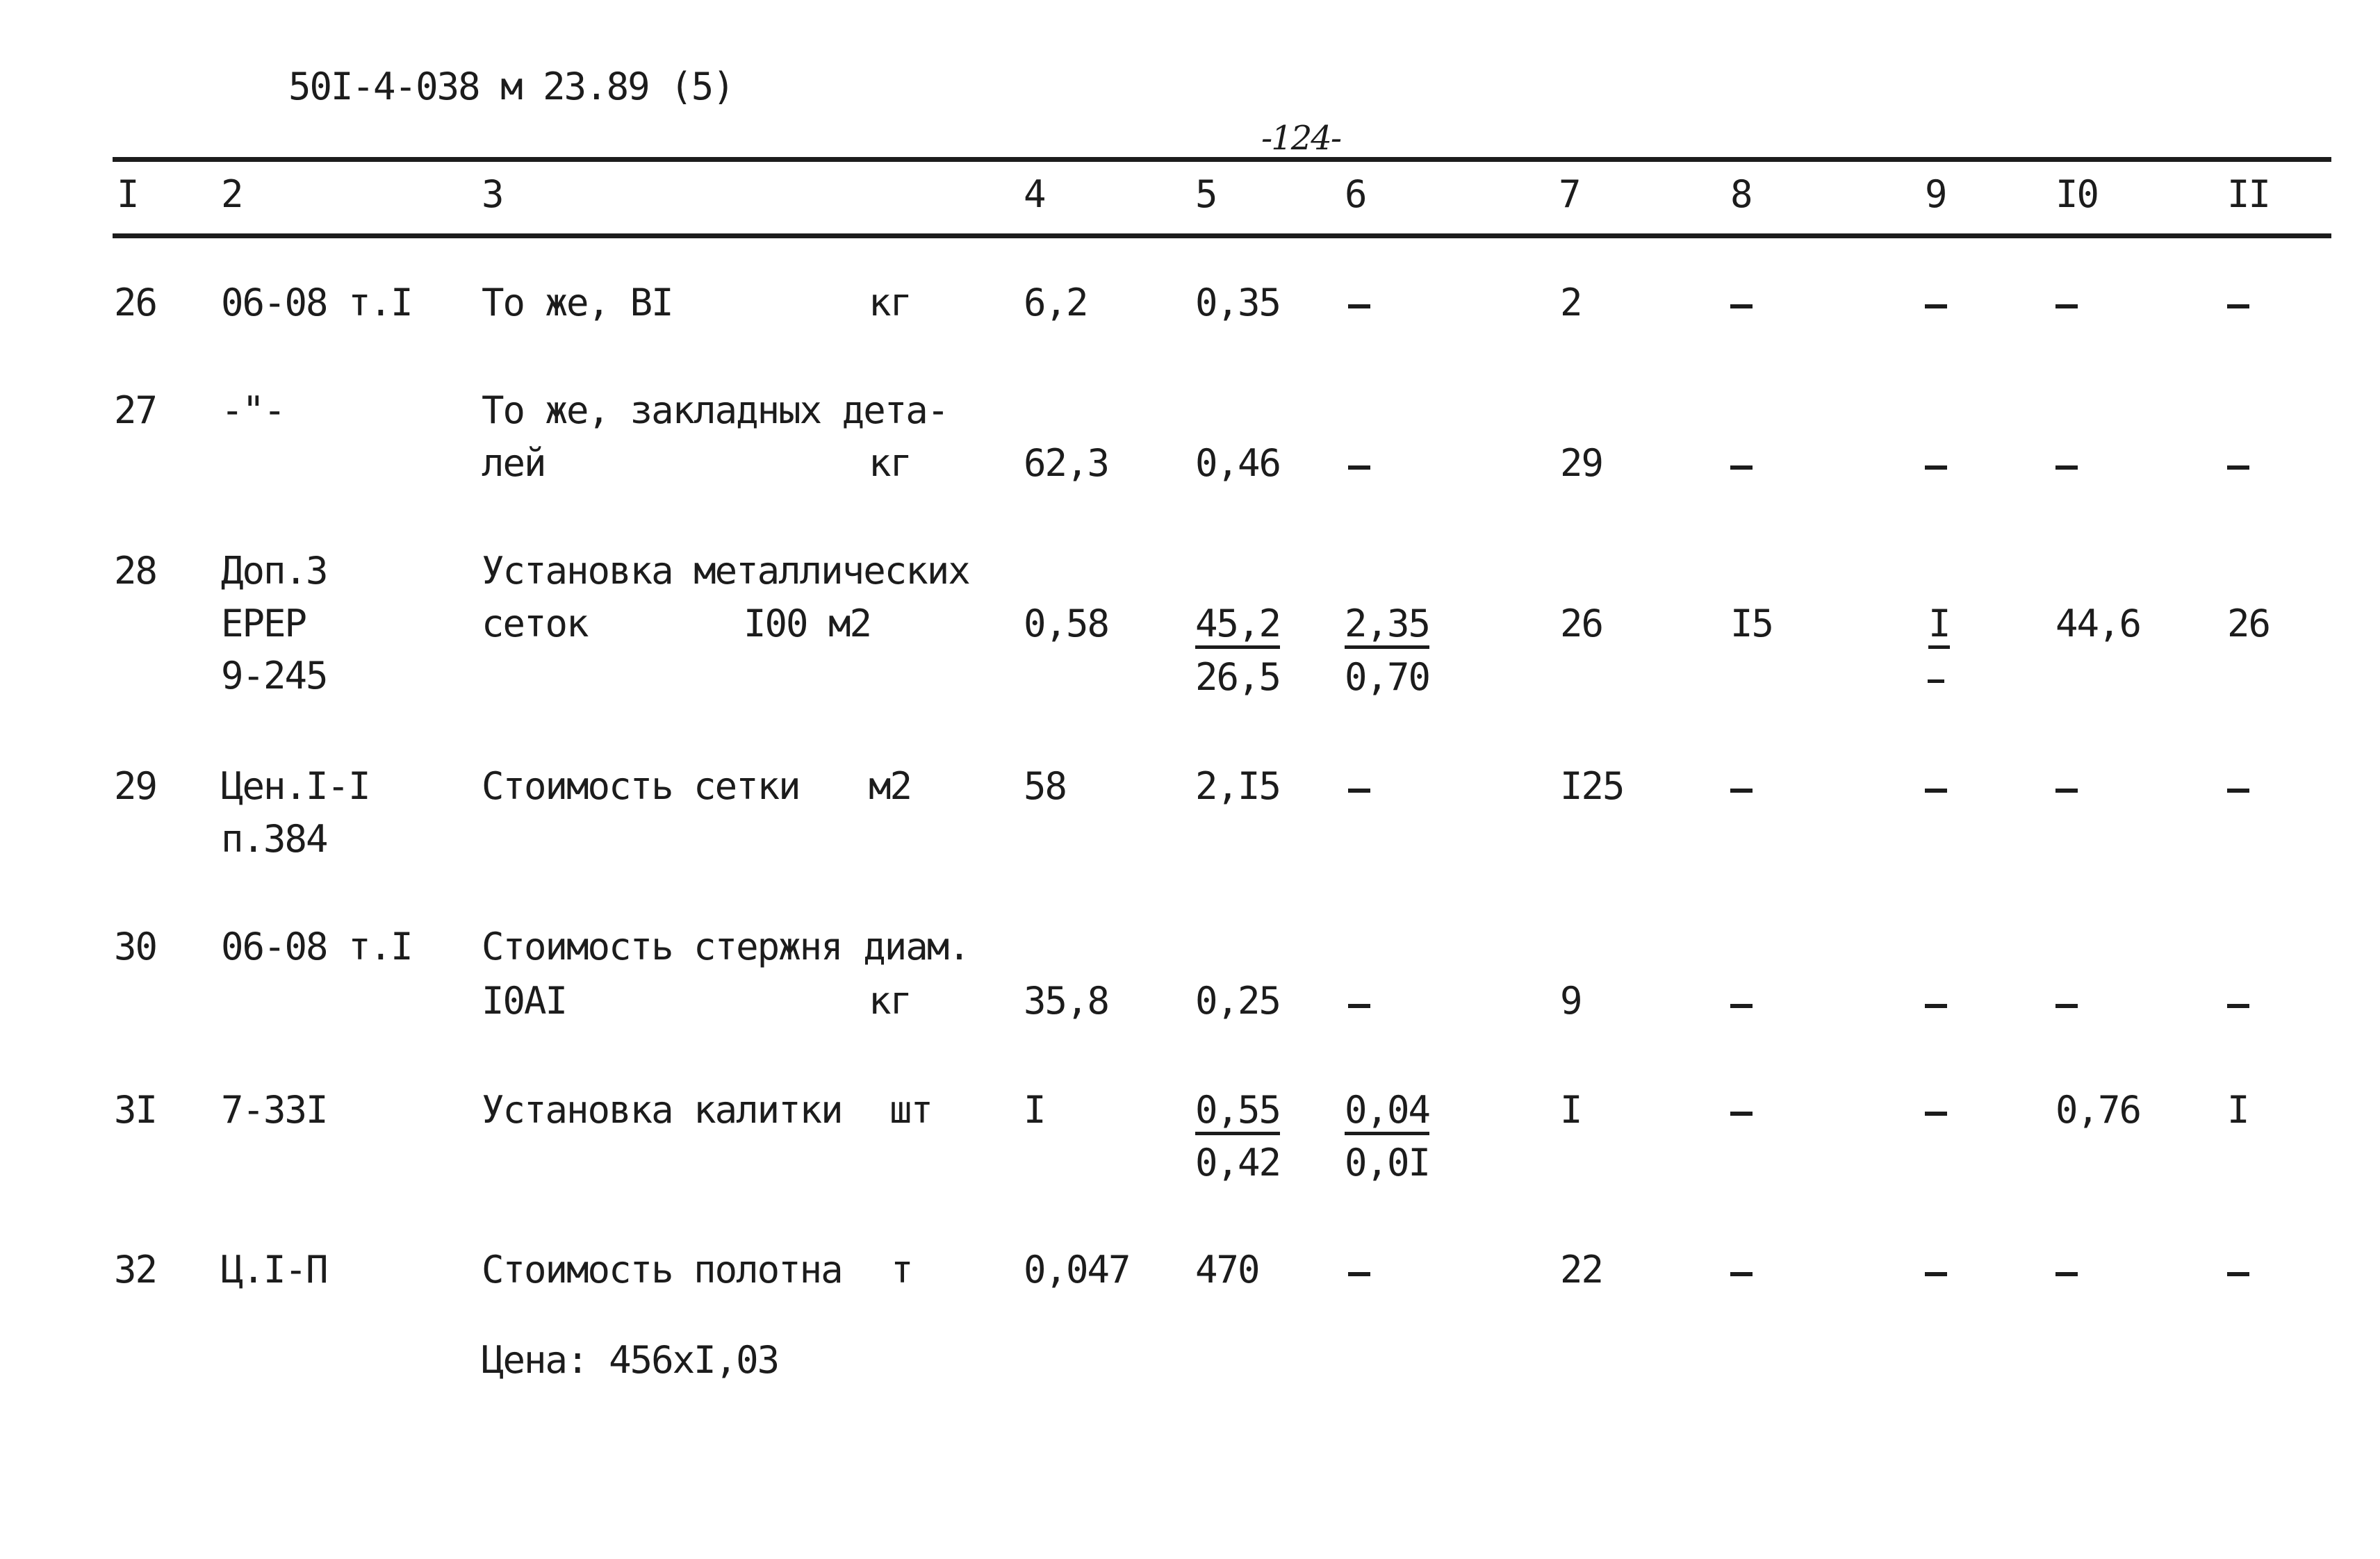 The image size is (2380, 1559). I want to click on row-code: 06-08 т.I, so click(317, 302).